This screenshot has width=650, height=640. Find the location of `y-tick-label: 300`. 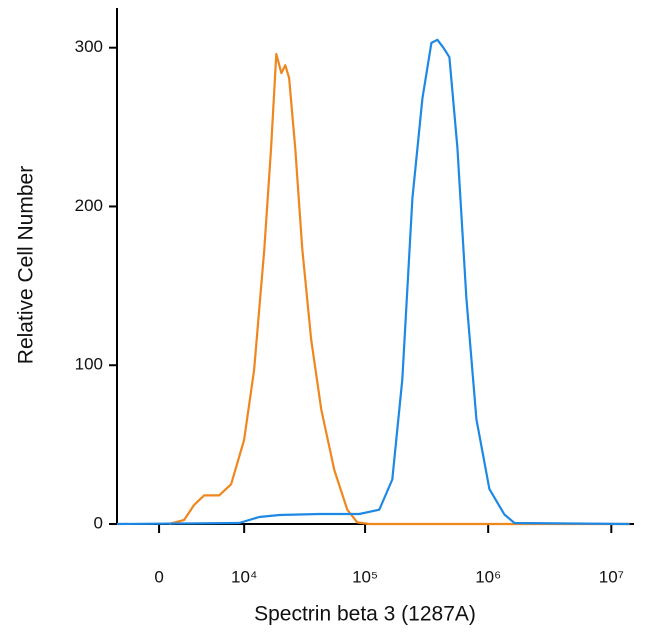

y-tick-label: 300 is located at coordinates (89, 46).